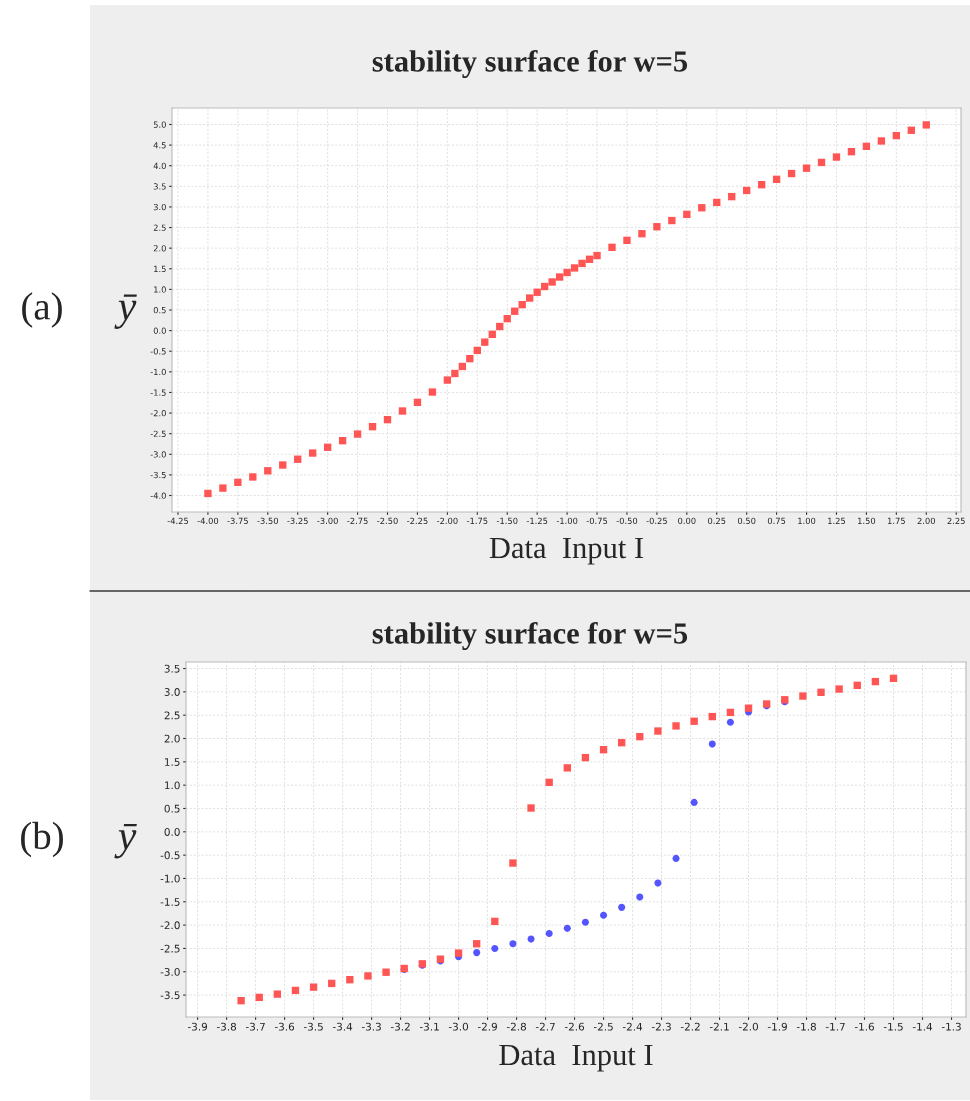 Image resolution: width=970 pixels, height=1101 pixels. What do you see at coordinates (687, 521) in the screenshot?
I see `x-tick-label: 0.00` at bounding box center [687, 521].